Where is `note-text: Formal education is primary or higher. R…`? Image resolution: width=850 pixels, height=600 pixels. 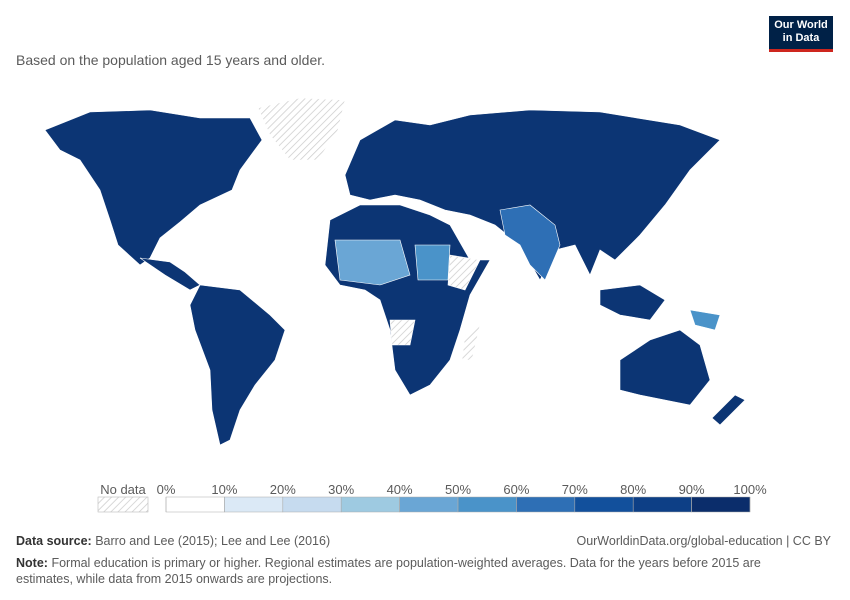 note-text: Formal education is primary or higher. R… is located at coordinates (388, 571).